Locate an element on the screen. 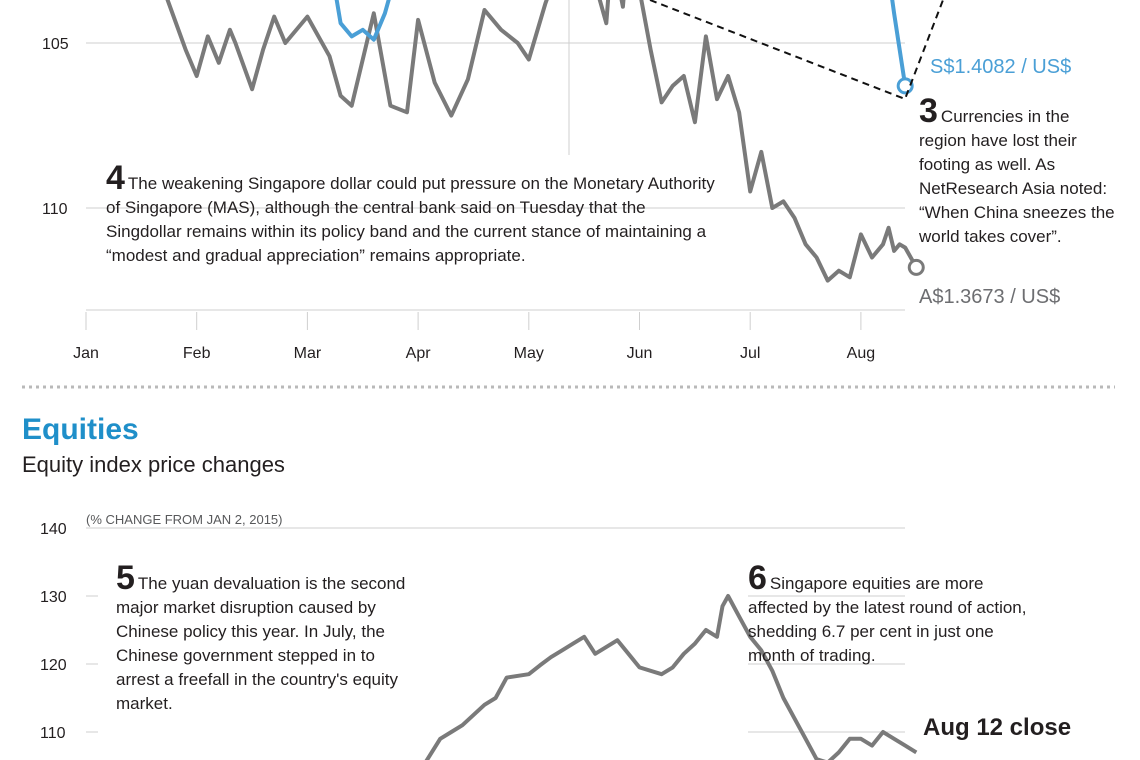  x-tick-label: Jun is located at coordinates (640, 353).